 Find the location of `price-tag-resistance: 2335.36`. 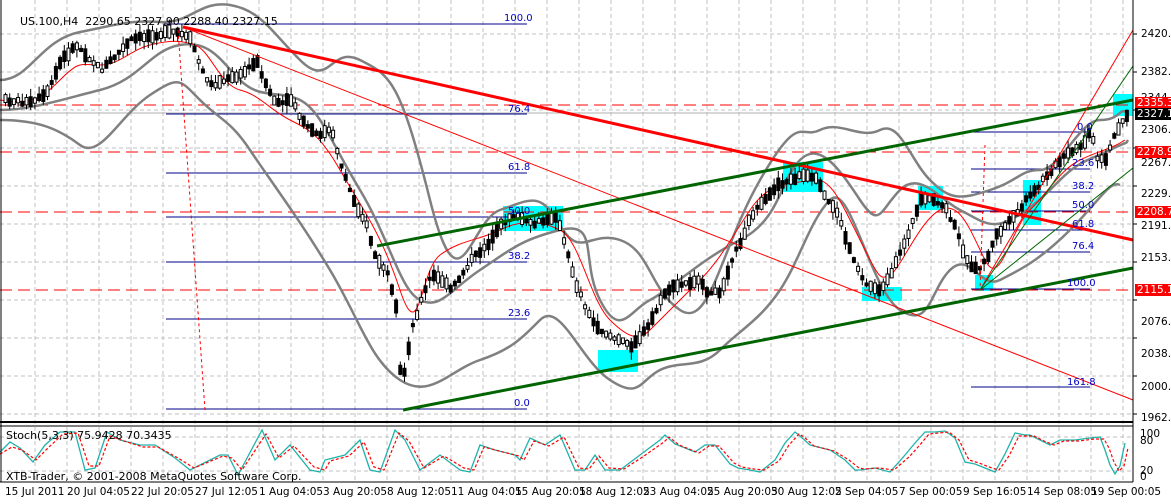

price-tag-resistance: 2335.36 is located at coordinates (1153, 103).